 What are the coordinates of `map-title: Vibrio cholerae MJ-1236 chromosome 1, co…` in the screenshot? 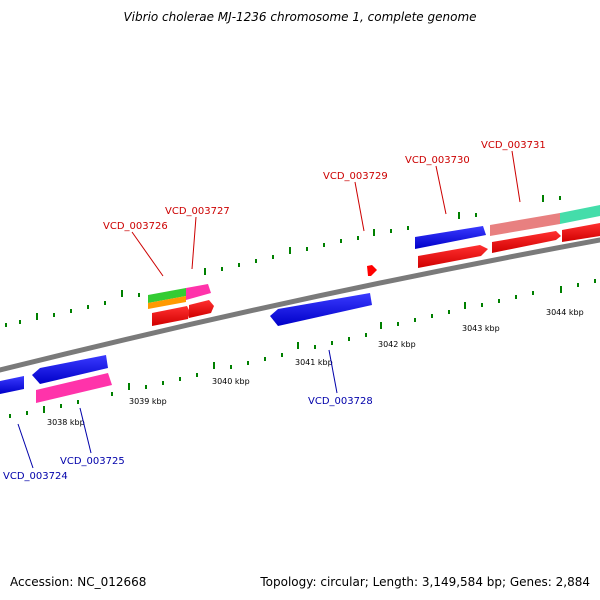 It's located at (300, 17).